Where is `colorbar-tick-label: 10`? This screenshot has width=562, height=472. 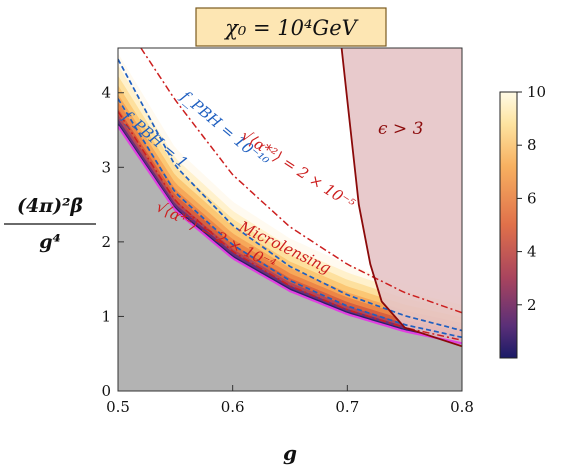
colorbar-tick-label: 10 is located at coordinates (536, 92).